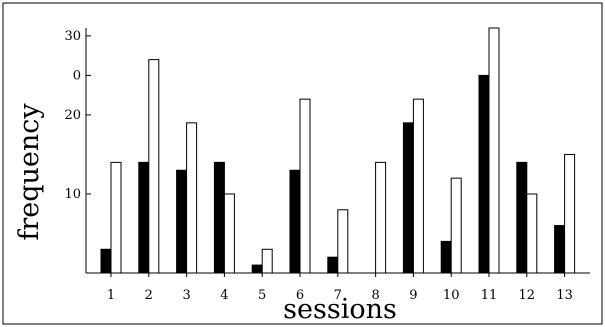 The width and height of the screenshot is (605, 327). Describe the element at coordinates (72, 115) in the screenshot. I see `y-tick-label: 20` at that location.